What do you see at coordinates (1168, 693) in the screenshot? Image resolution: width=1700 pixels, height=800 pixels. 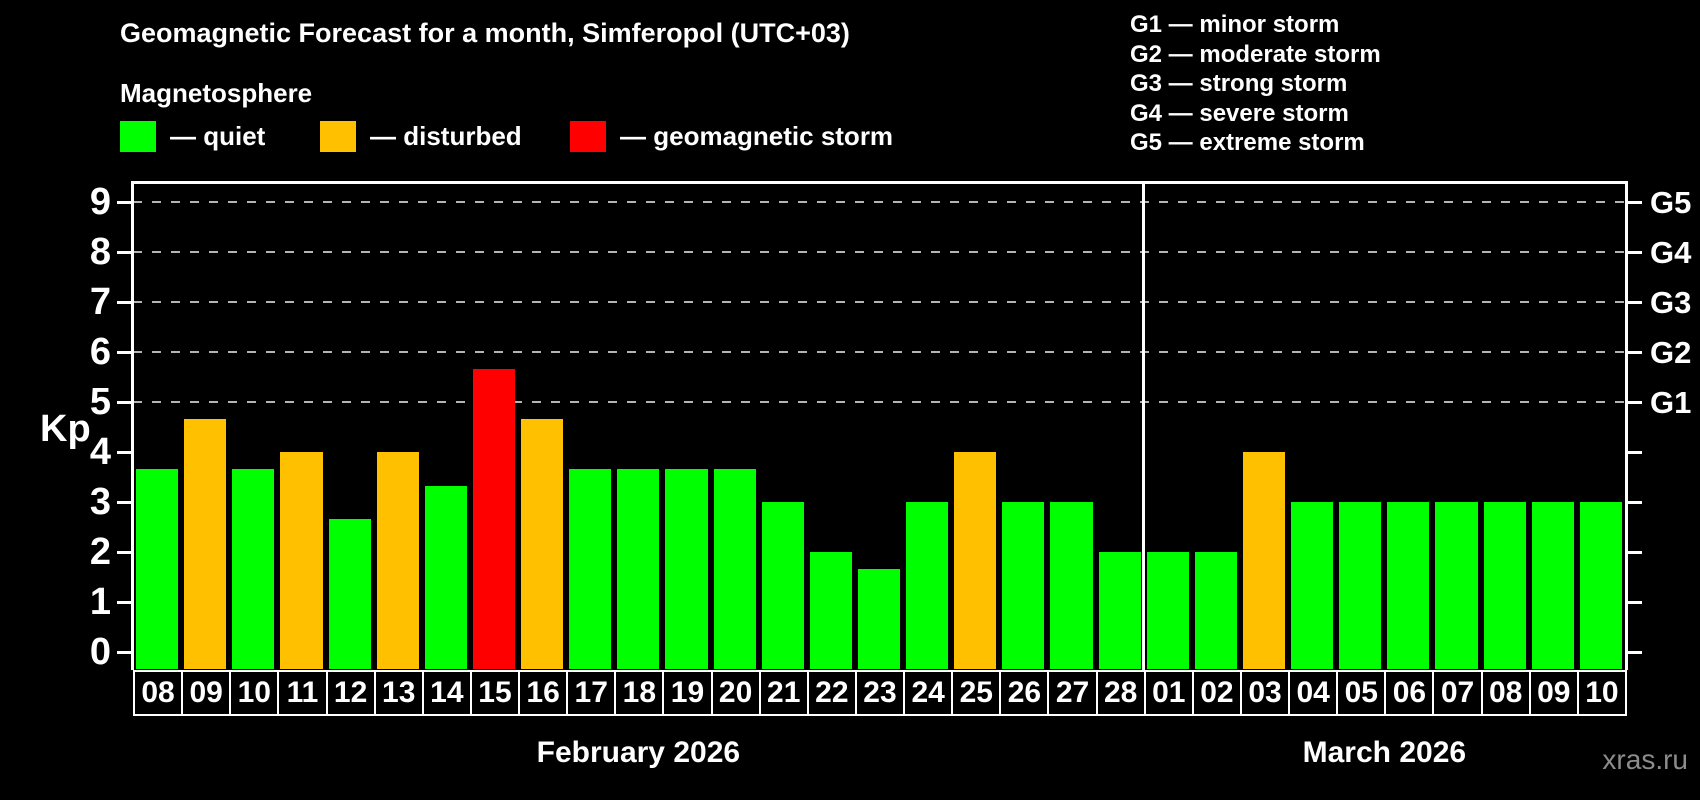 I see `day-label: 01` at bounding box center [1168, 693].